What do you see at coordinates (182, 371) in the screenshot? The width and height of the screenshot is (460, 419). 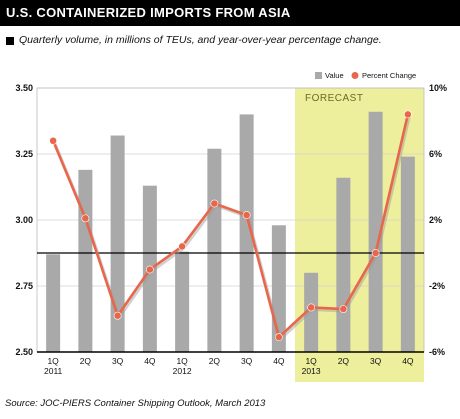 I see `x-tick-label: 2012` at bounding box center [182, 371].